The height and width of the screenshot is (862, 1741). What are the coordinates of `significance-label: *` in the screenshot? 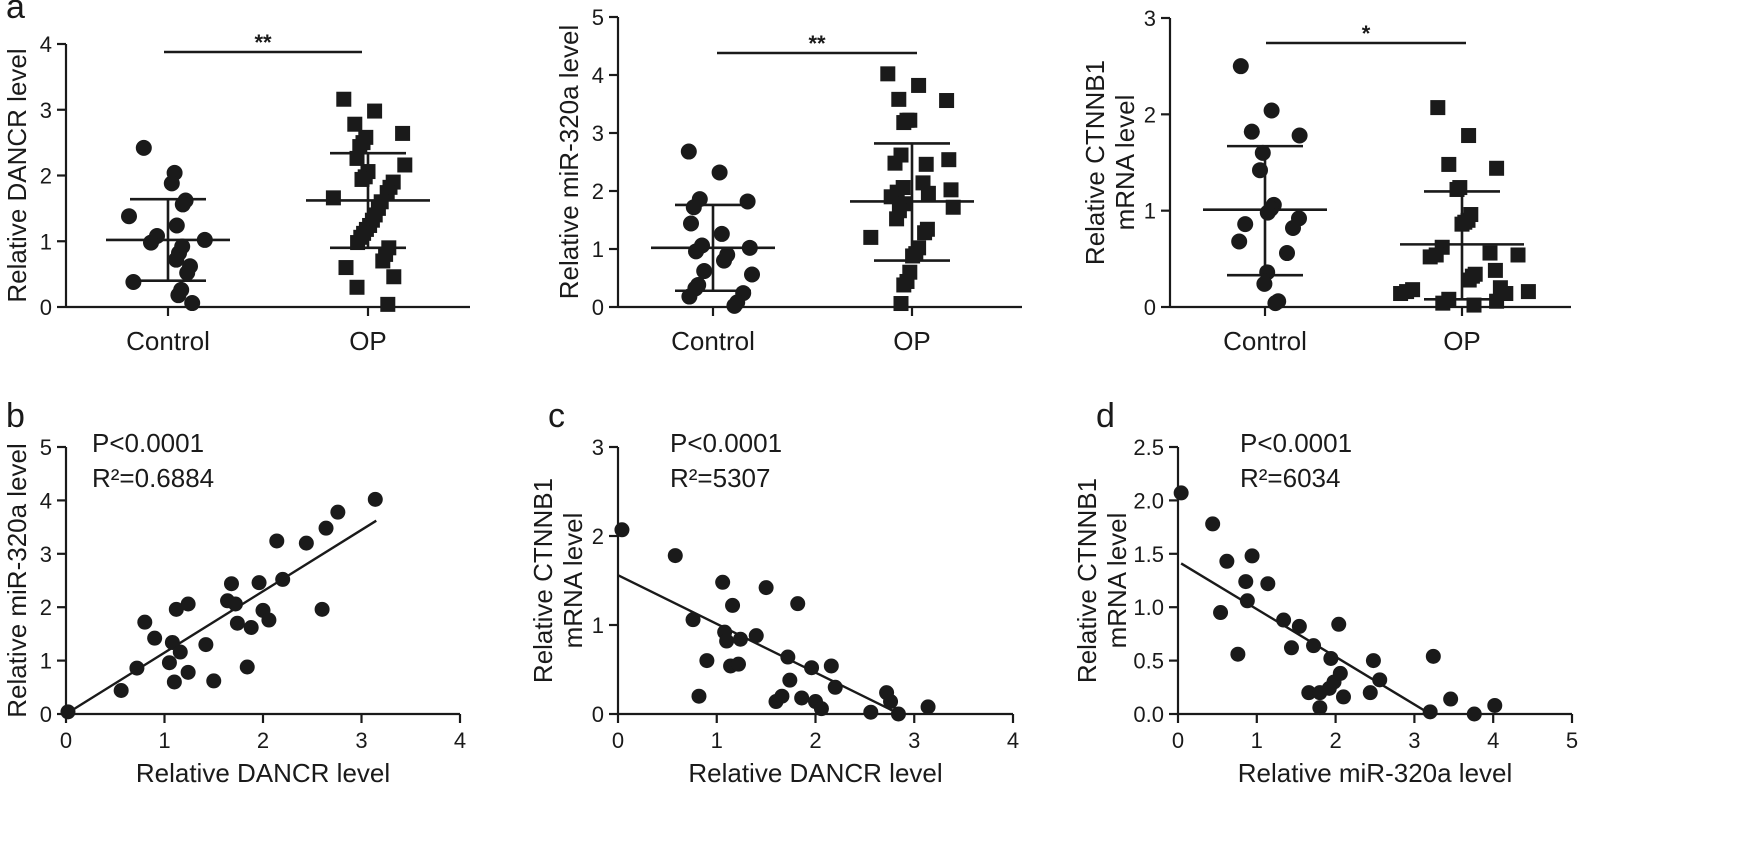 It's located at (1366, 33).